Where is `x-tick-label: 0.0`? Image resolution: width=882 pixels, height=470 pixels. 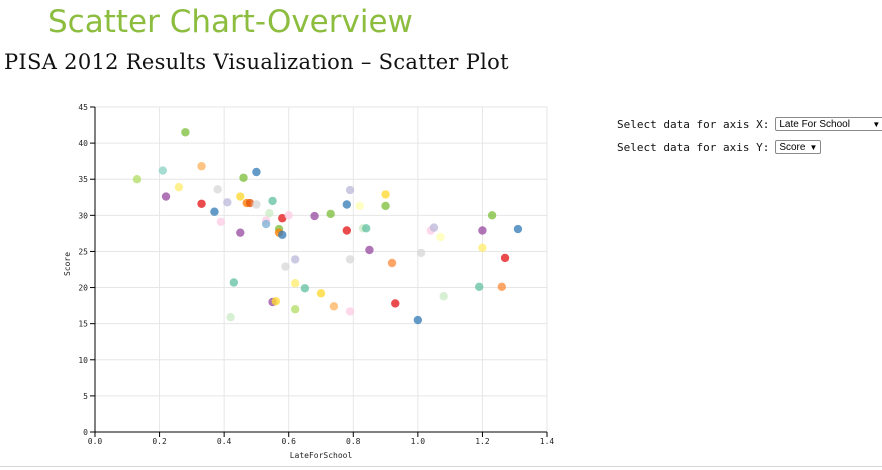
x-tick-label: 0.0 is located at coordinates (95, 441).